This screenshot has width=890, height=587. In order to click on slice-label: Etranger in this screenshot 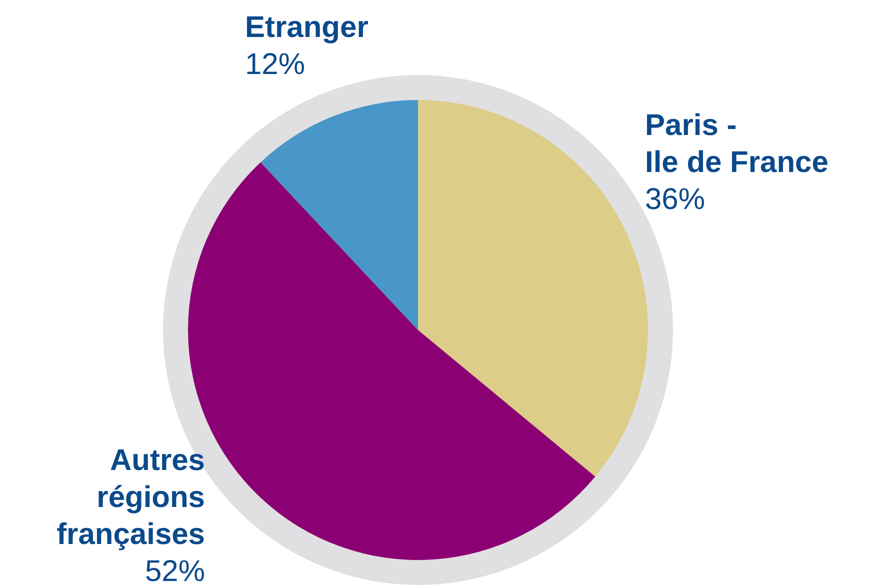, I will do `click(307, 27)`.